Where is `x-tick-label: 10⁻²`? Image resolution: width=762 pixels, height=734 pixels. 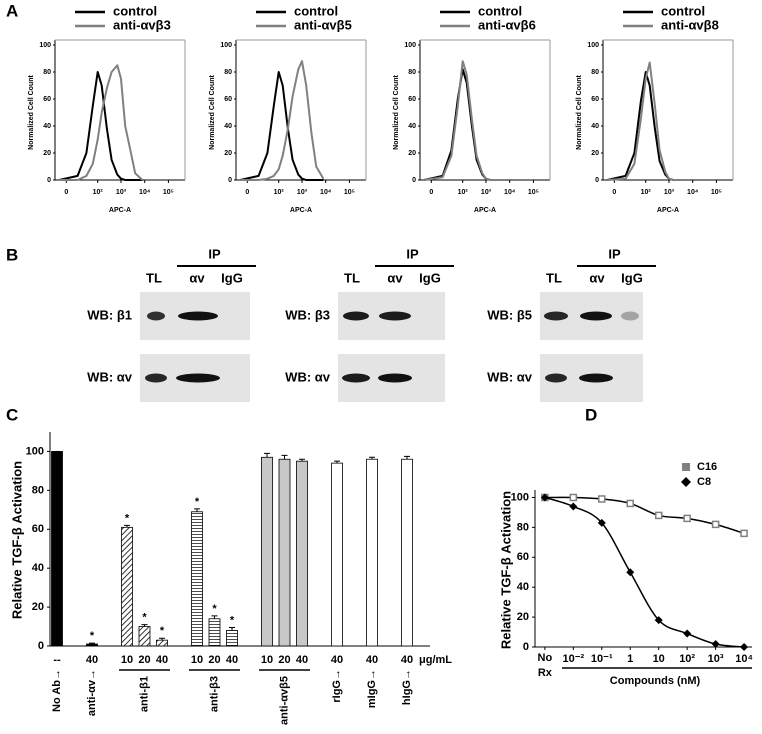
x-tick-label: 10⁻² is located at coordinates (573, 659).